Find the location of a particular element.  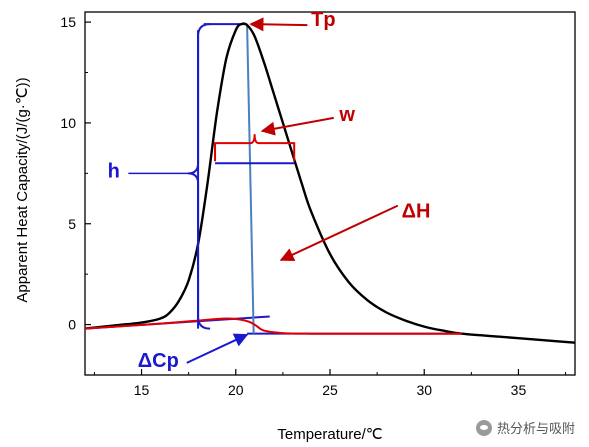

watermark: 热分析与吸附 is located at coordinates (525, 427).